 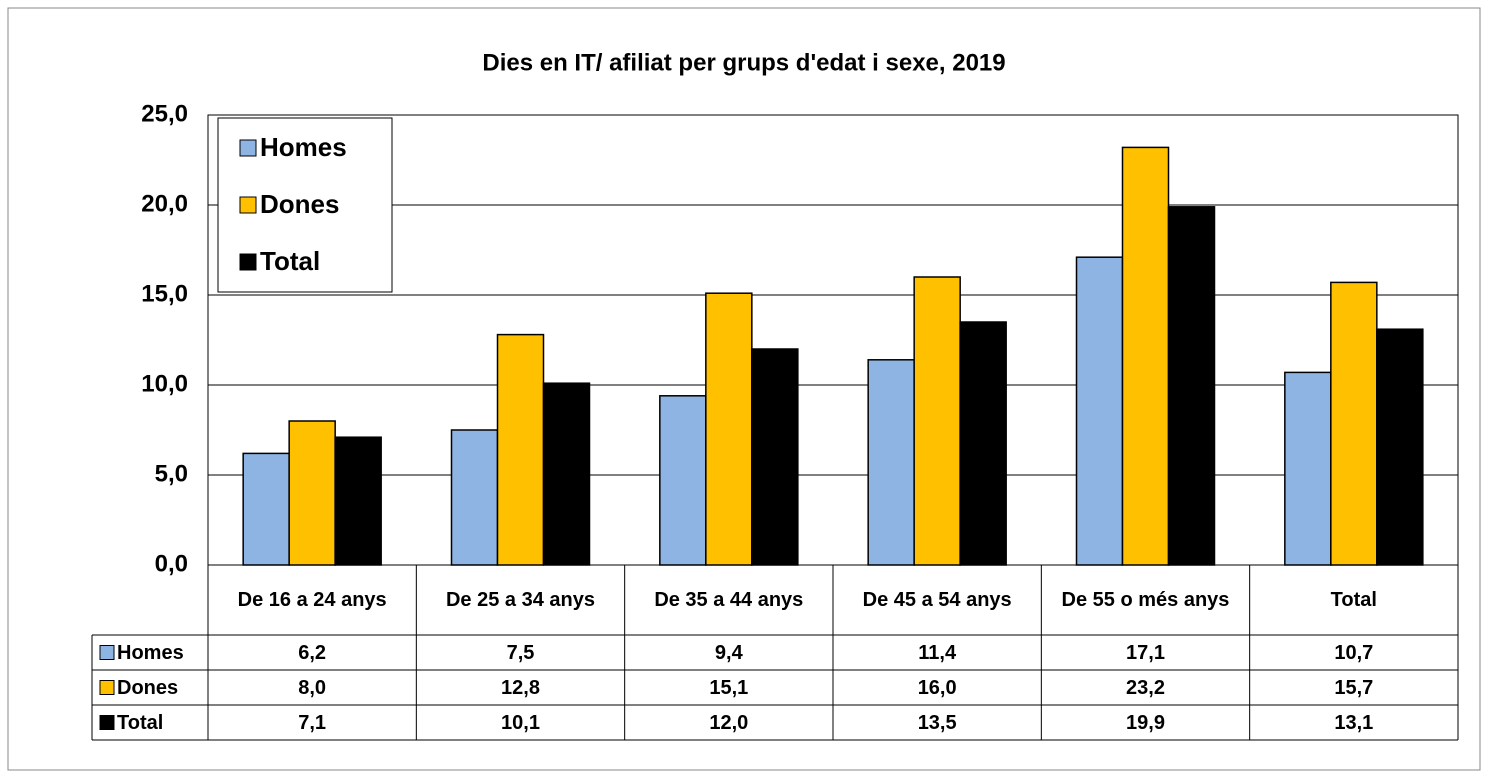 I want to click on x-tick-label: De 16 a 24 anys, so click(x=312, y=600).